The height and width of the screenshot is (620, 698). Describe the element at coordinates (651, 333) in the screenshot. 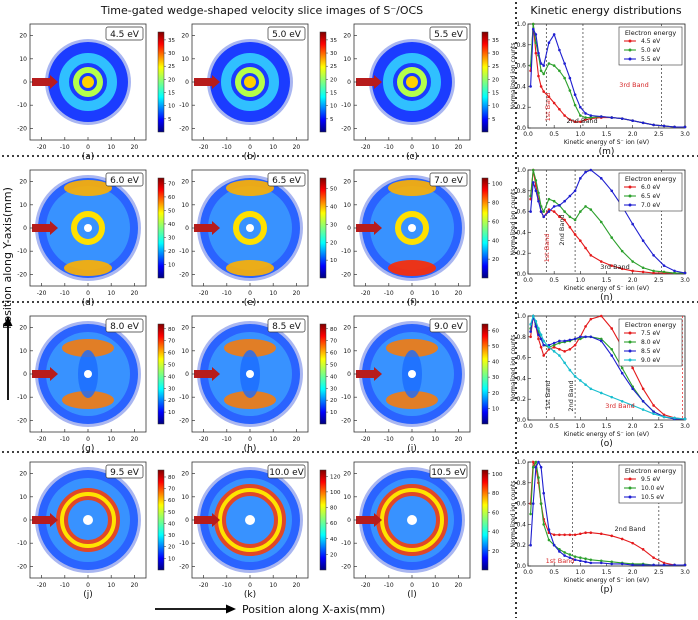

I see `legend-label: 7.5 eV` at that location.